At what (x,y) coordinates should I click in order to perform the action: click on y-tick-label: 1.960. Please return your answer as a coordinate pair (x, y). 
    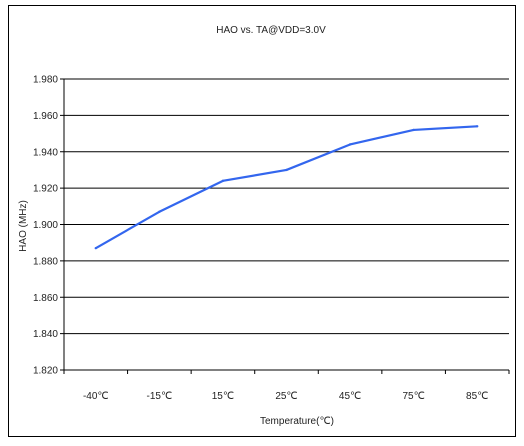
    Looking at the image, I should click on (45, 116).